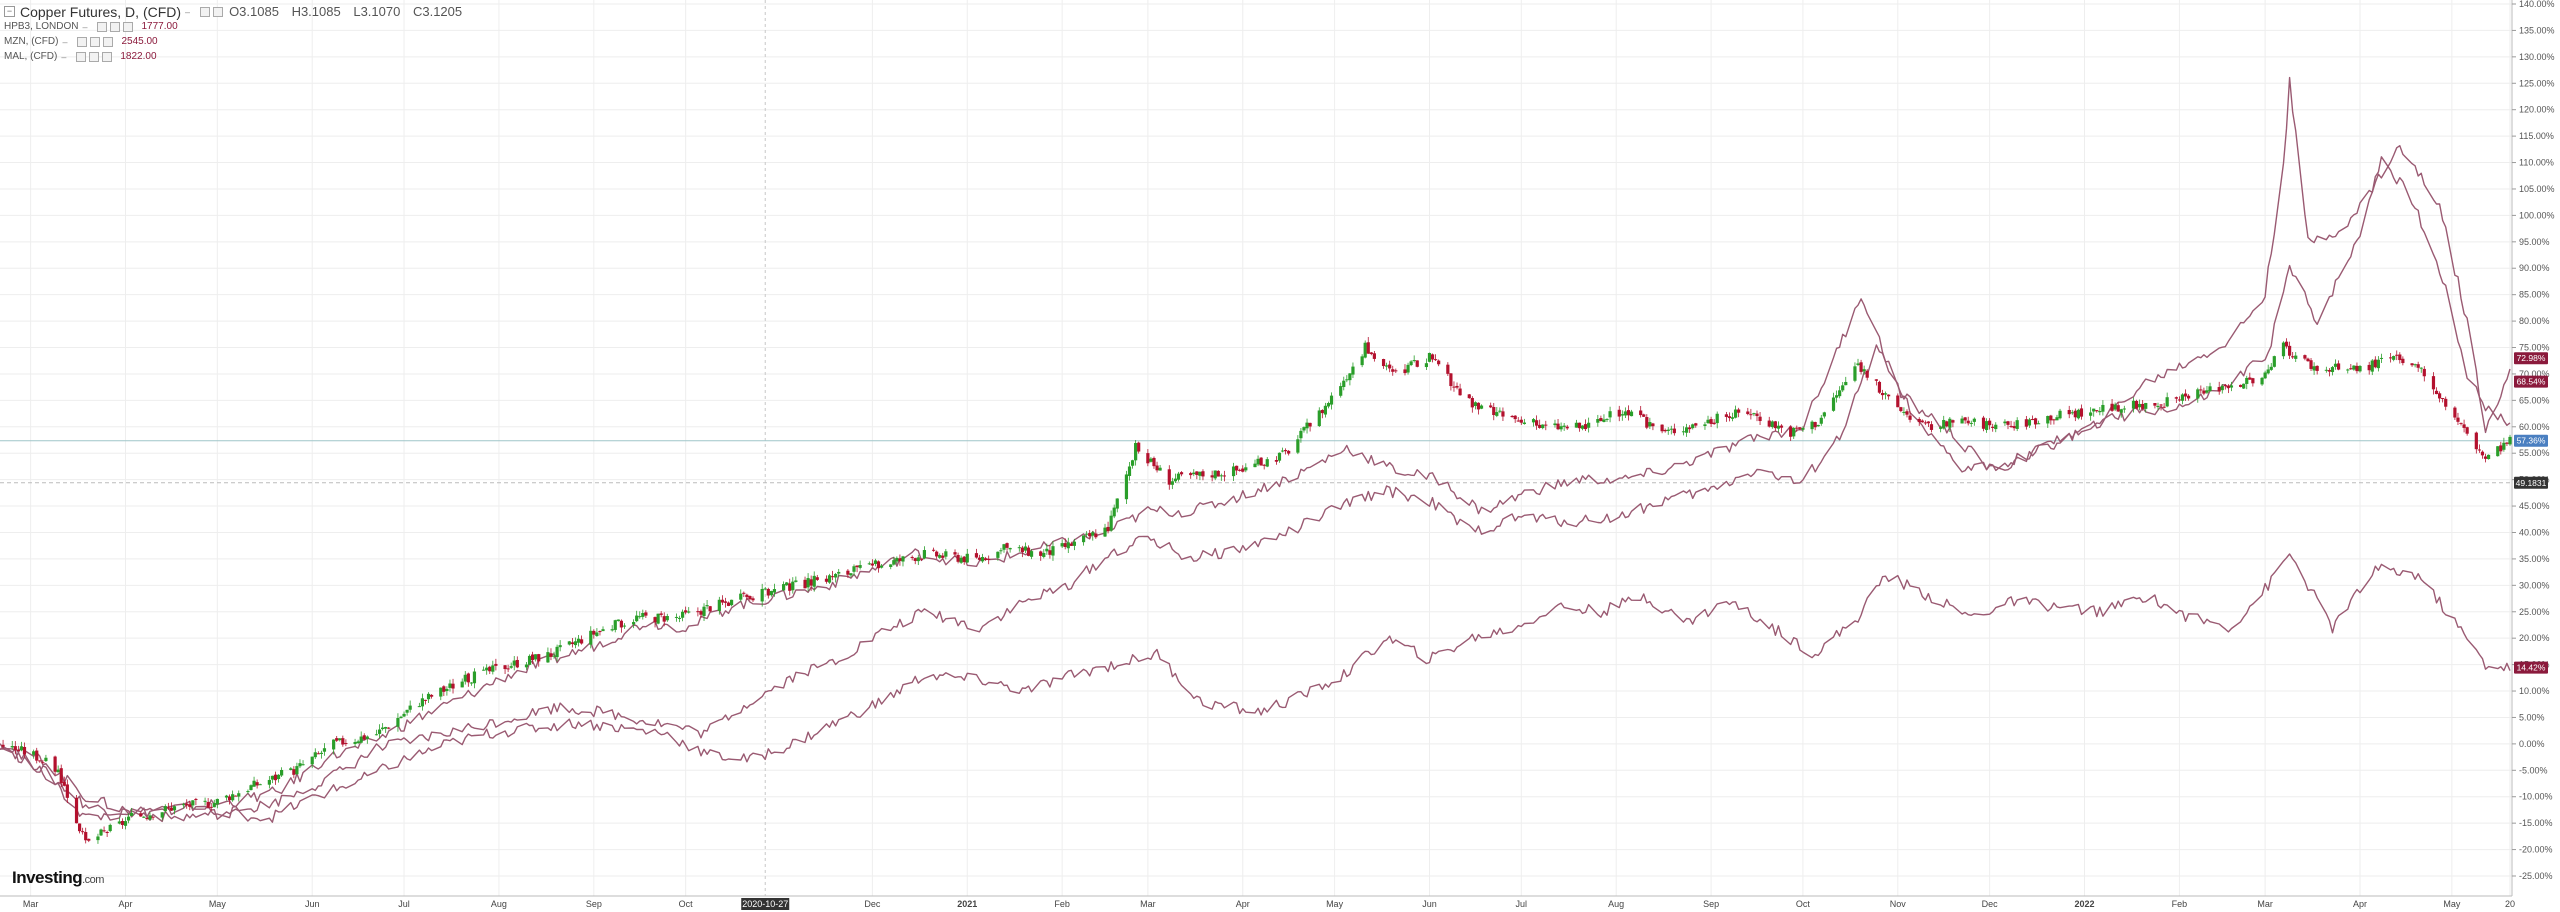 This screenshot has width=2560, height=912. I want to click on settings-icon, so click(95, 41).